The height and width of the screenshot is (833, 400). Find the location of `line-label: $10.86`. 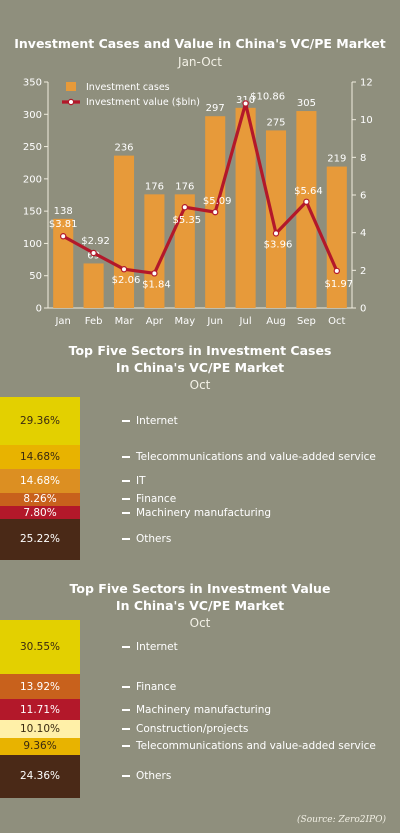

line-label: $10.86 is located at coordinates (267, 96).